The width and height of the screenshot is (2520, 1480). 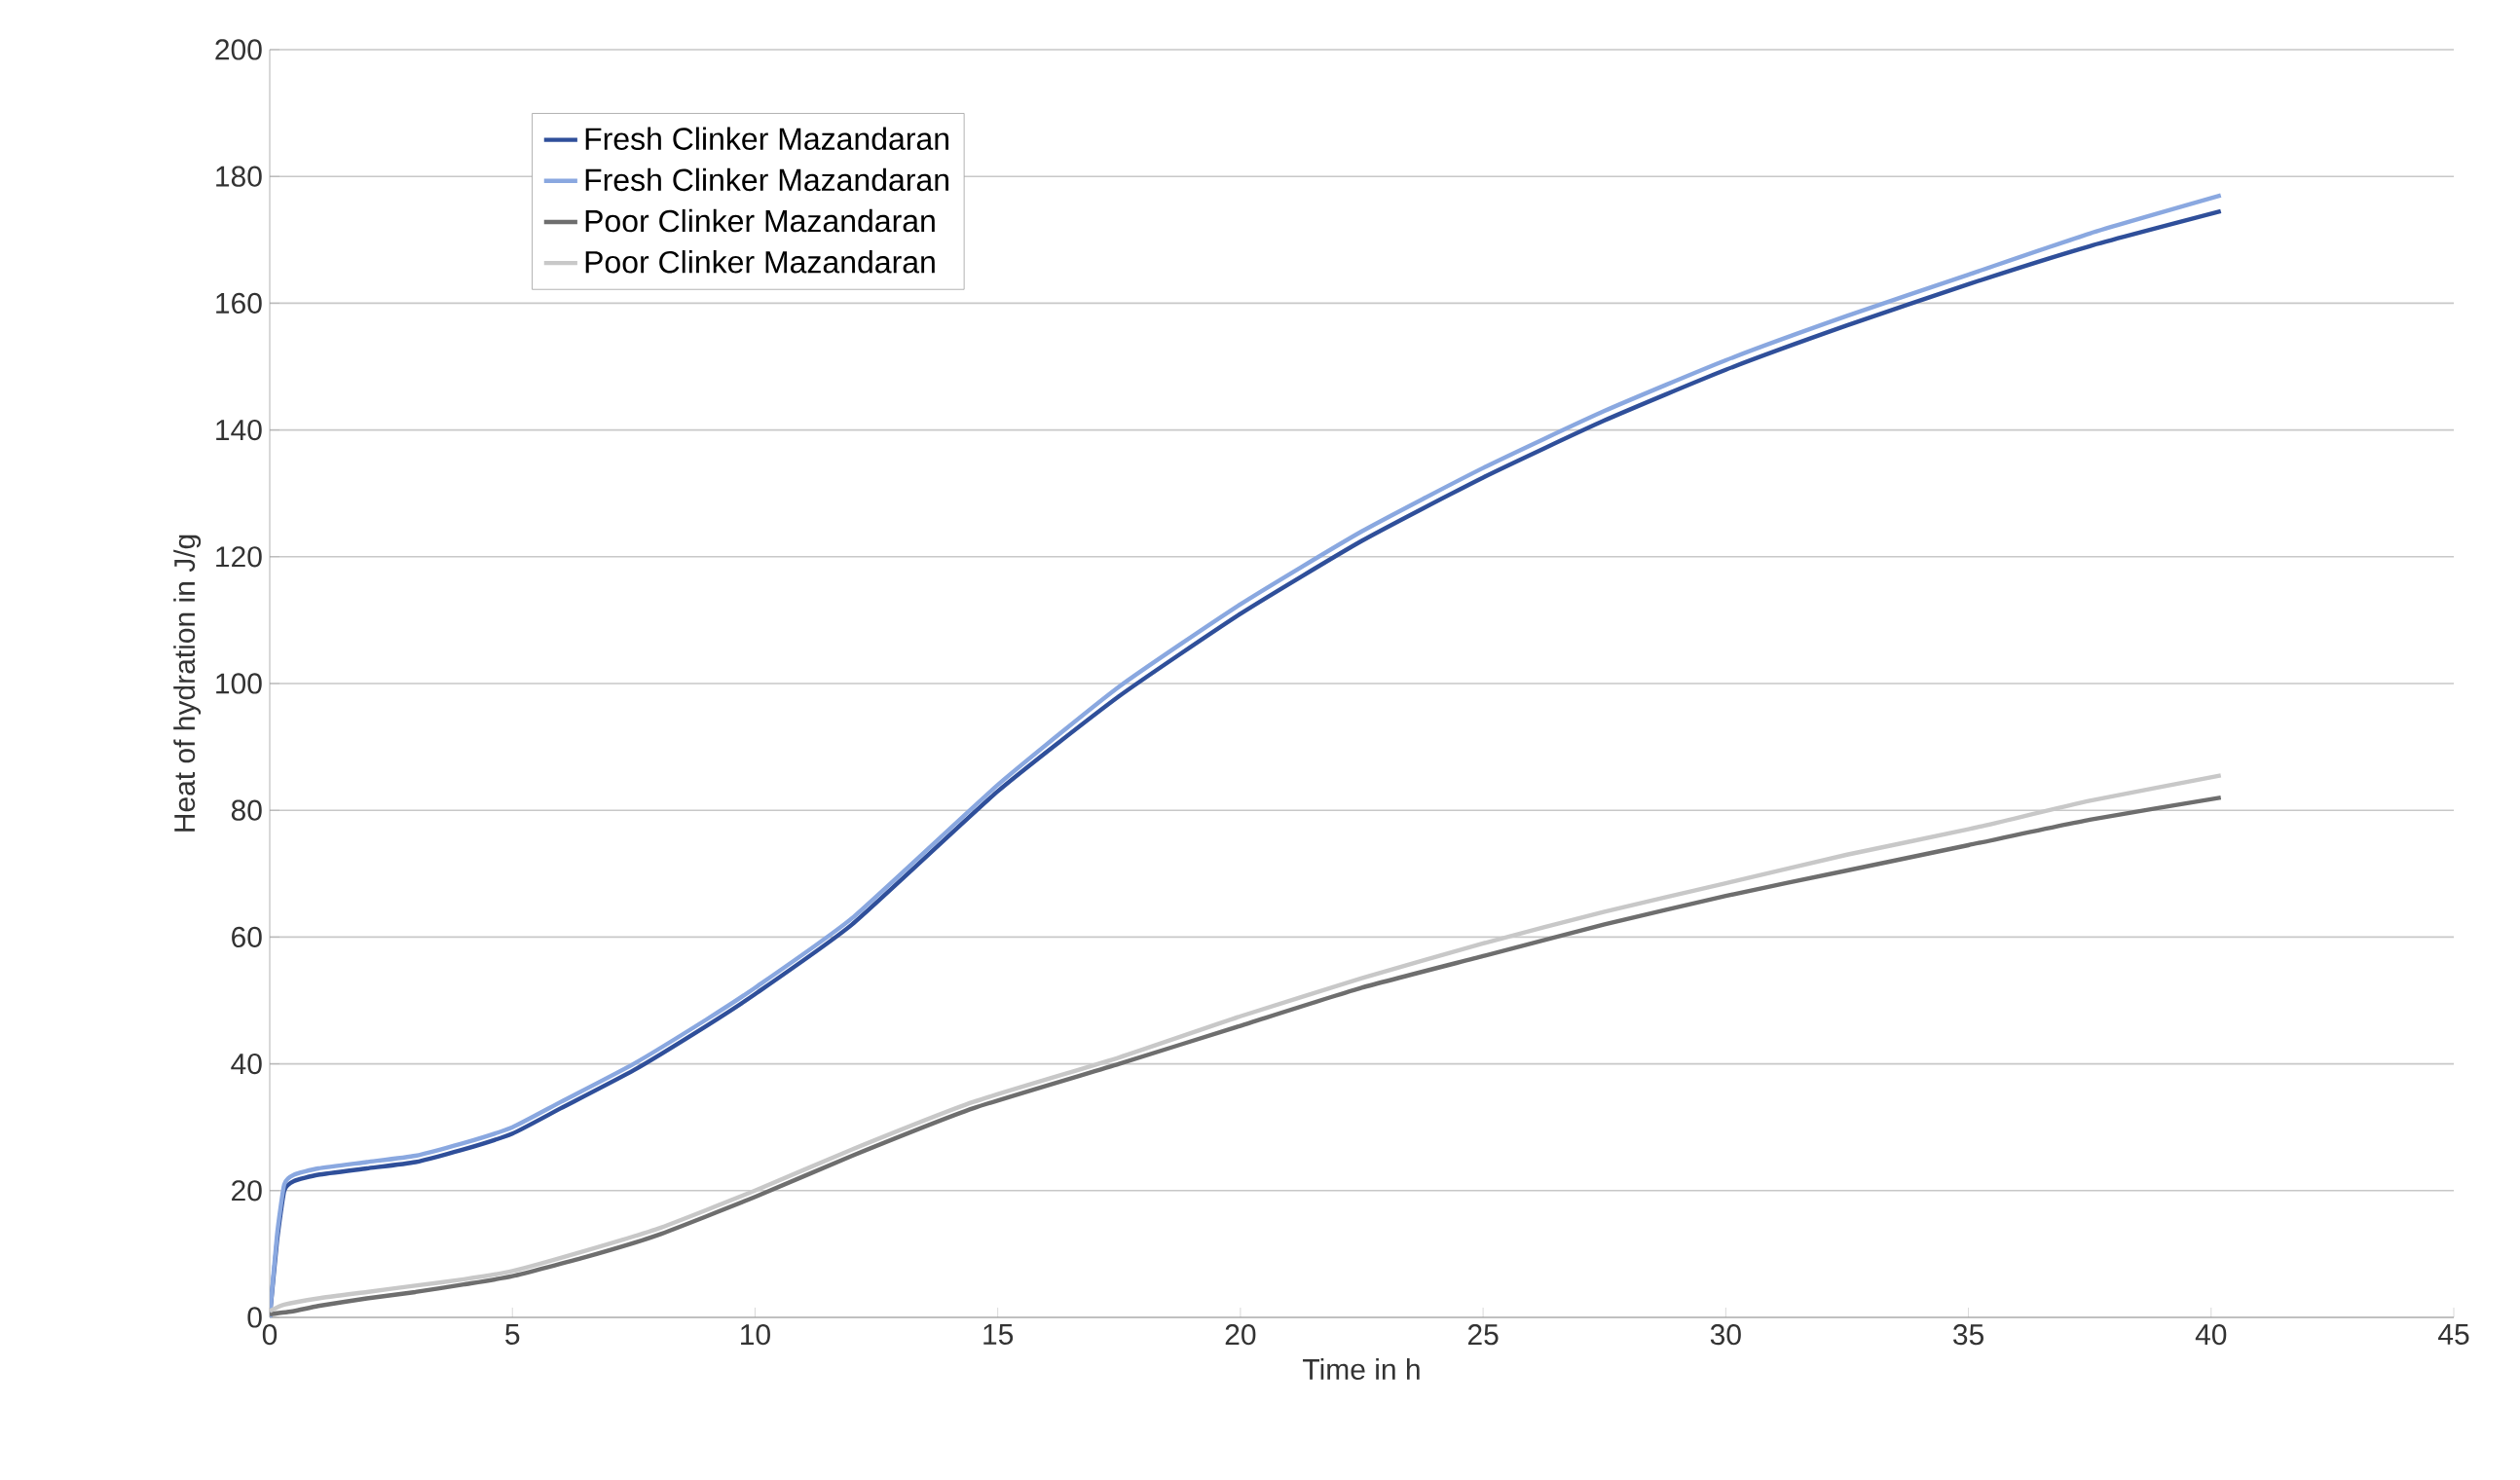 I want to click on y-tick-label: 180, so click(x=239, y=176).